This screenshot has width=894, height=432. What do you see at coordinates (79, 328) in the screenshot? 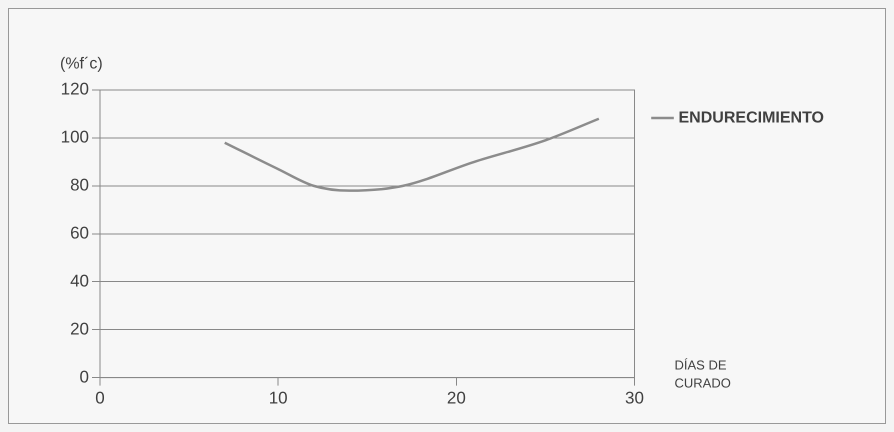
I see `y-tick-label: 20` at bounding box center [79, 328].